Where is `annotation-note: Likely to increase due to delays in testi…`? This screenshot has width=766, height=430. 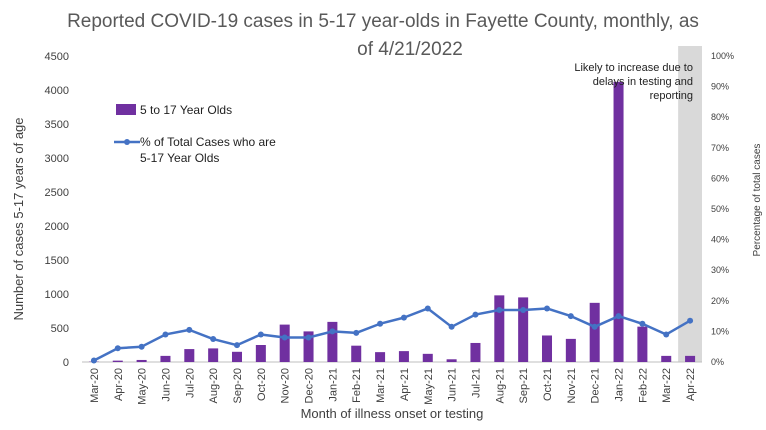 annotation-note: Likely to increase due to delays in testi… is located at coordinates (633, 82).